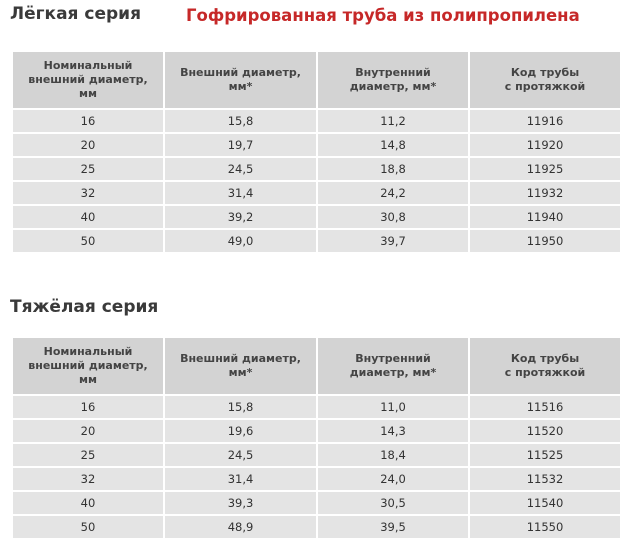 The image size is (621, 560). Describe the element at coordinates (545, 145) in the screenshot. I see `pipe-code-cell: 11920` at that location.